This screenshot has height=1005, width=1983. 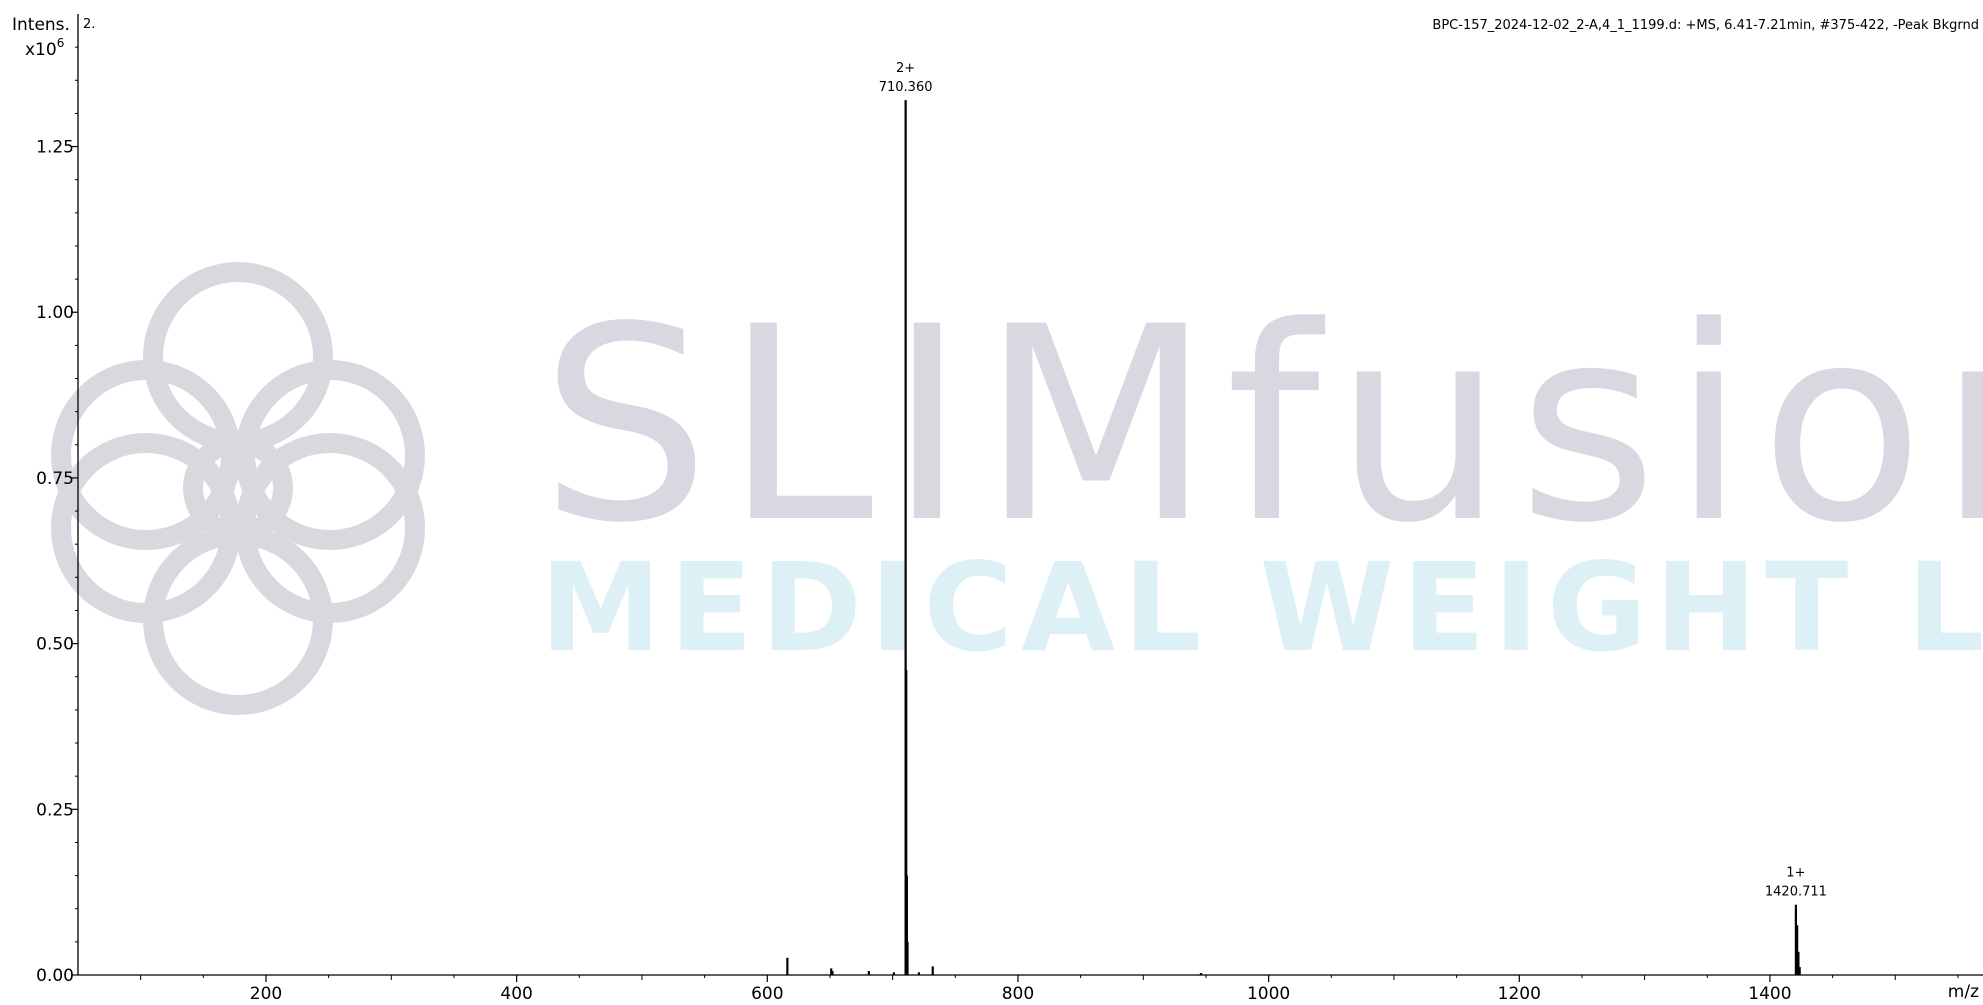 What do you see at coordinates (57, 516) in the screenshot?
I see `y-axis-ticks: 0.00 0.25 0.50 0.75 1.00 1.25` at bounding box center [57, 516].